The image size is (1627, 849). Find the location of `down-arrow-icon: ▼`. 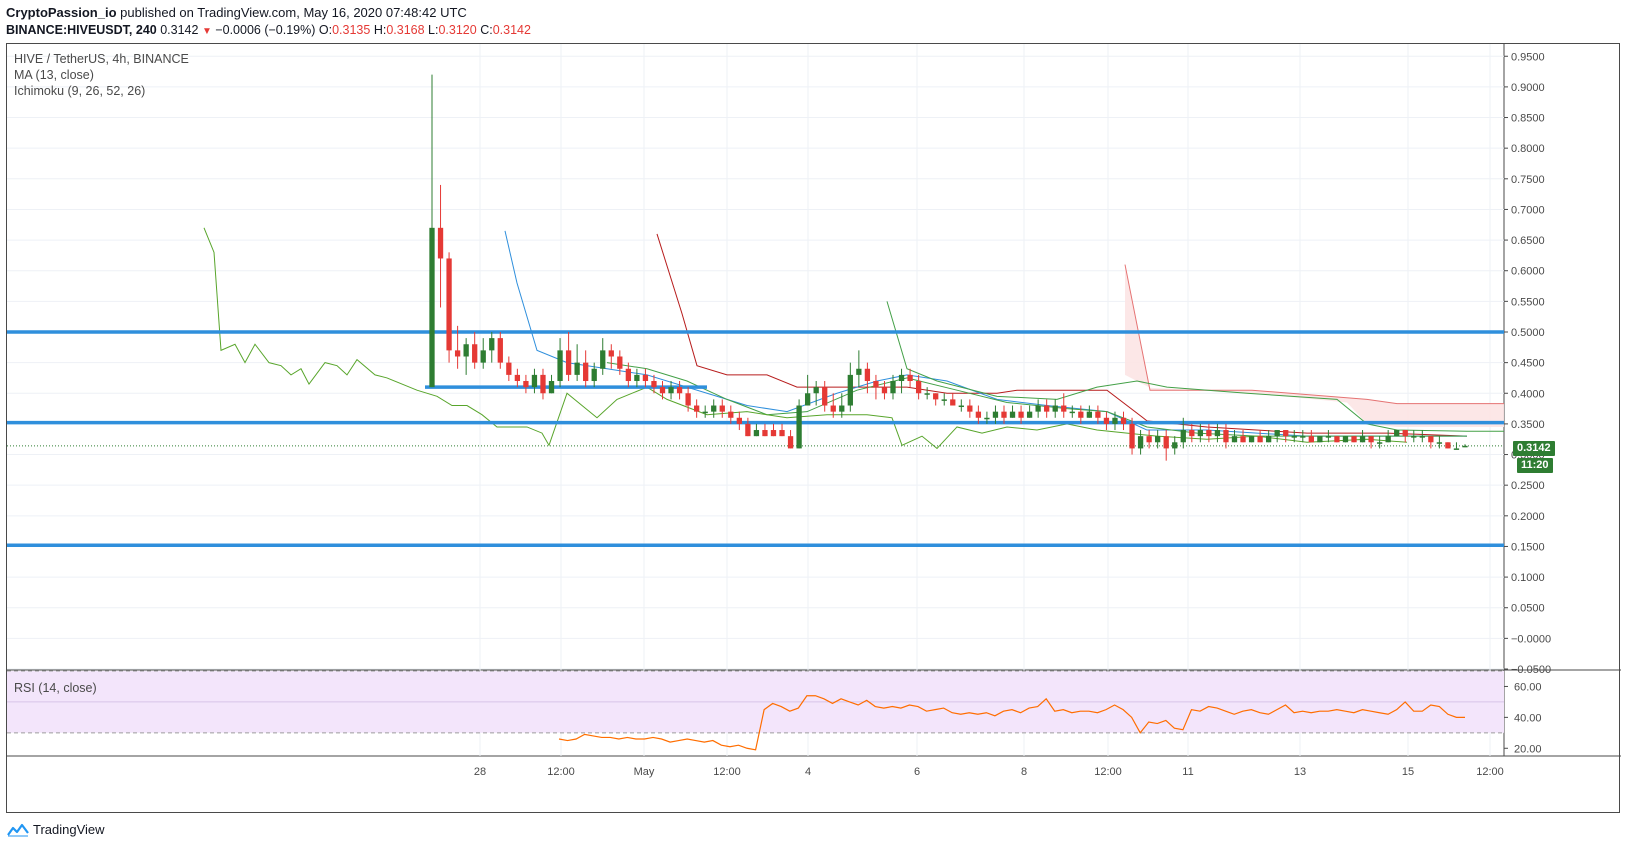

down-arrow-icon: ▼ is located at coordinates (206, 31).